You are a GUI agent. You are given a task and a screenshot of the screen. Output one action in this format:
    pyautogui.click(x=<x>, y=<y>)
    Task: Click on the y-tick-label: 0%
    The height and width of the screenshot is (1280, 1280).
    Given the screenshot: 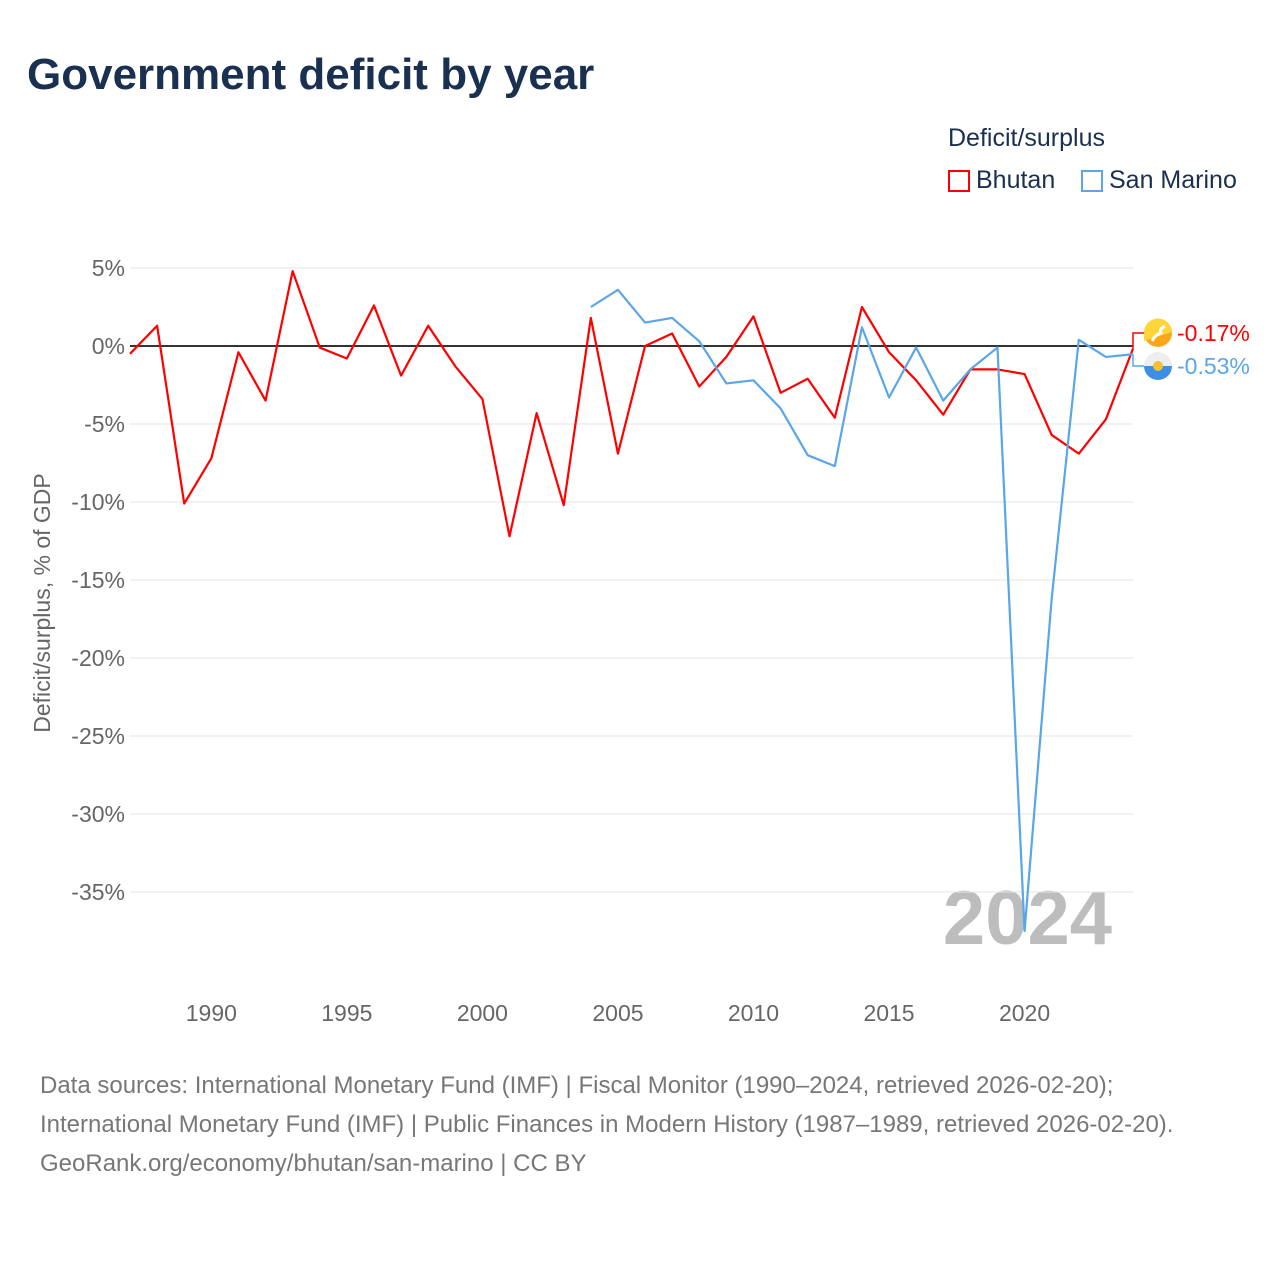 What is the action you would take?
    pyautogui.click(x=108, y=346)
    